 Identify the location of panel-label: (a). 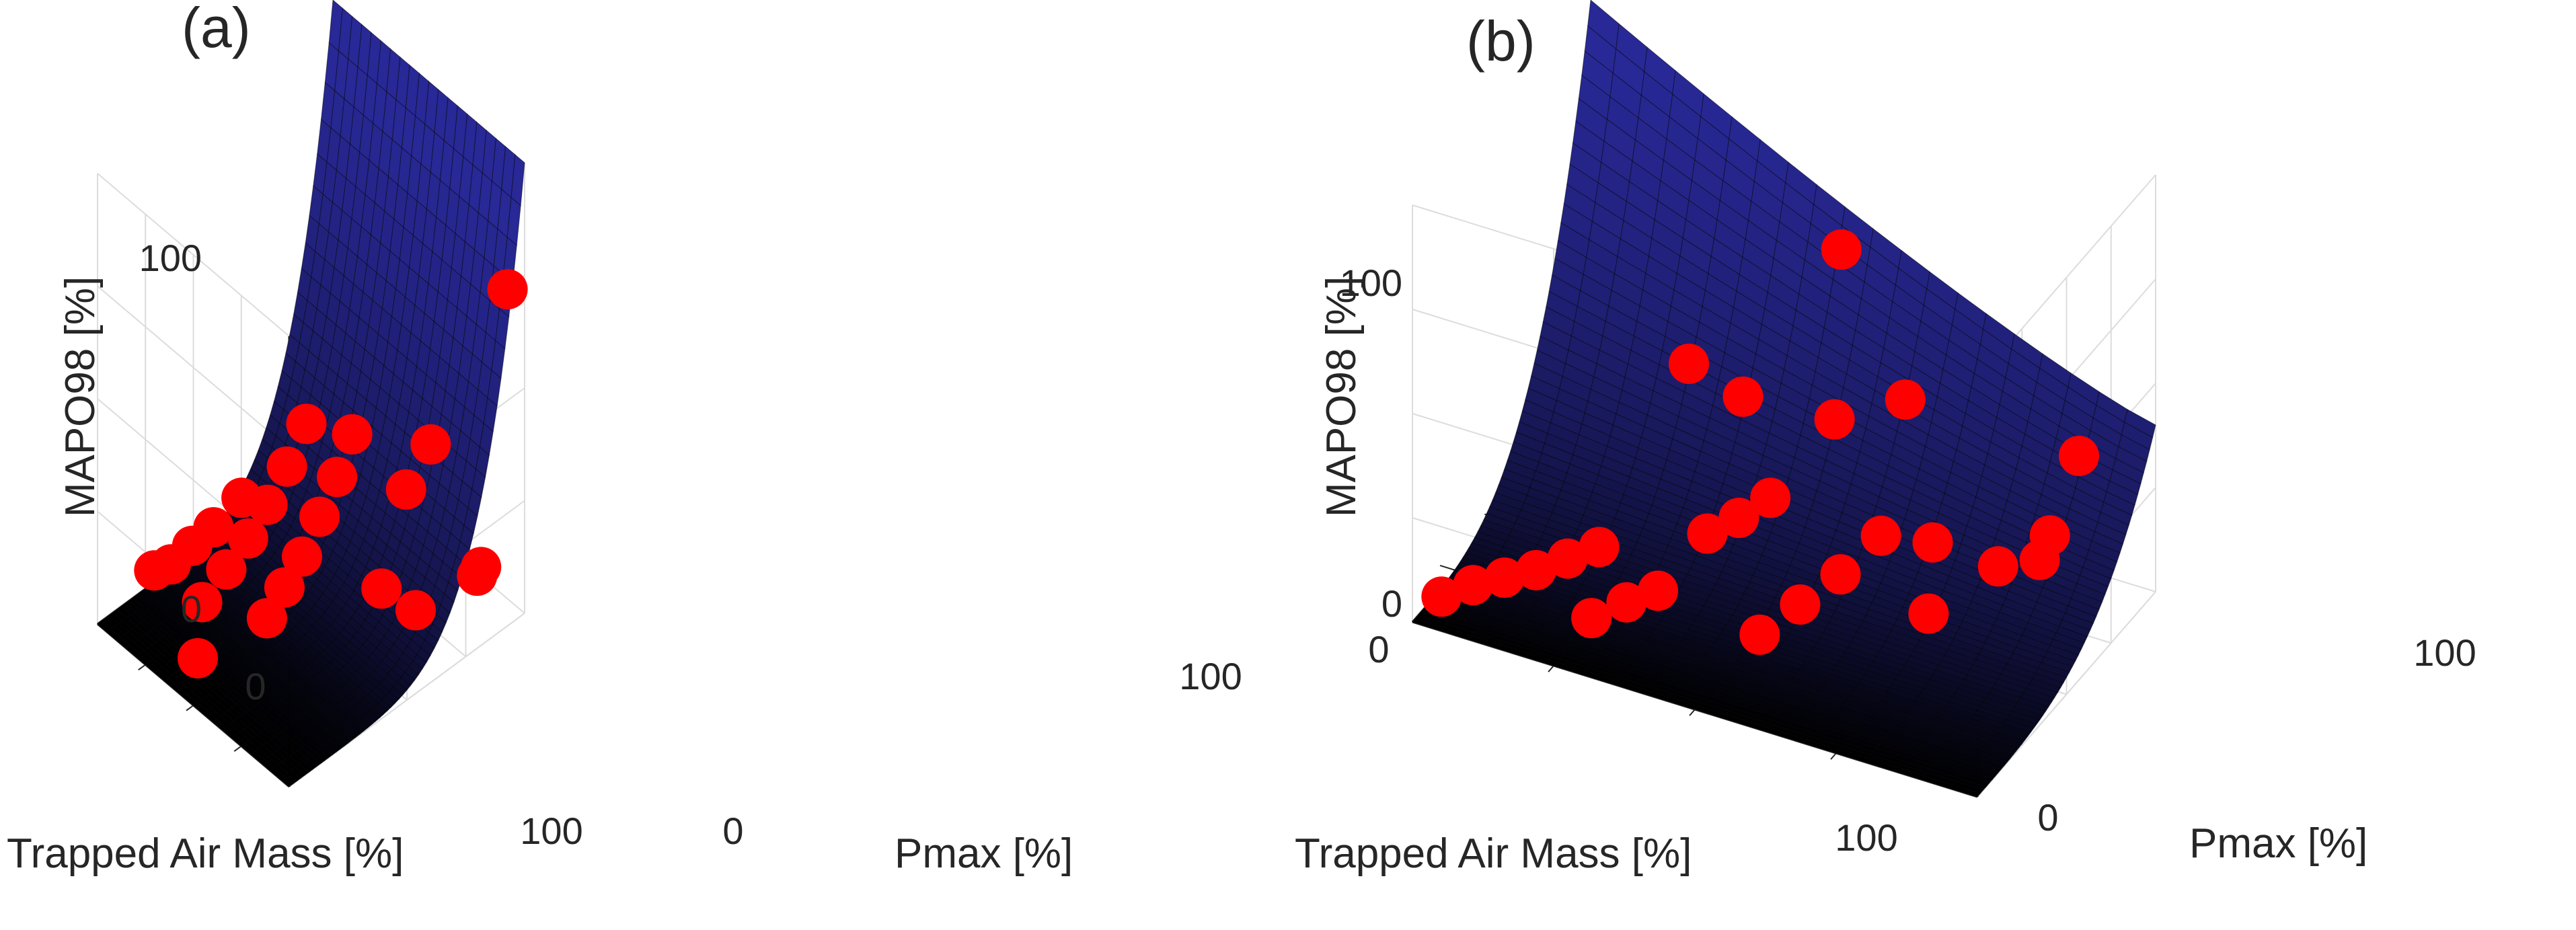
(216, 29).